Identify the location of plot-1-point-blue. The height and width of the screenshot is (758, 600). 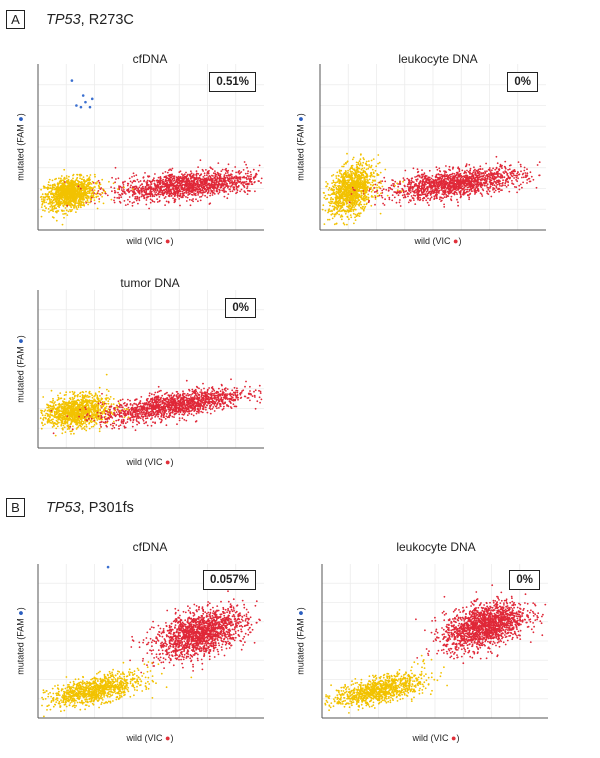
(72, 80).